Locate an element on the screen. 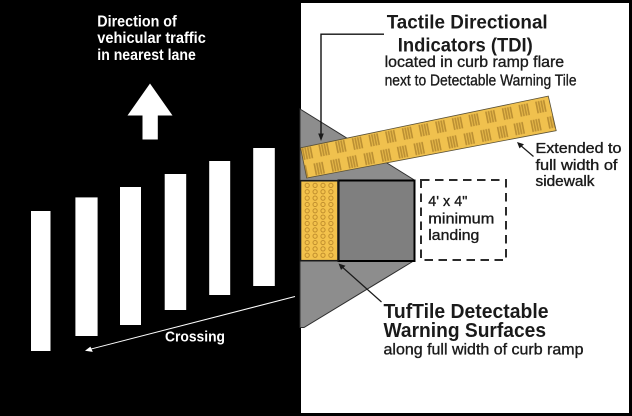 The width and height of the screenshot is (632, 416). svg-text:next to Detectable Warning Til: next to Detectable Warning Tile is located at coordinates (481, 81).